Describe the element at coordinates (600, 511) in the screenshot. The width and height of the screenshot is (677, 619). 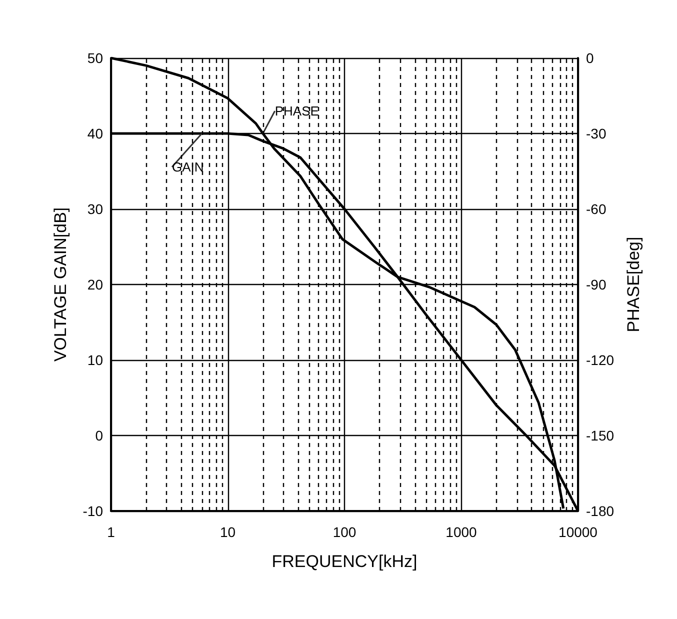
I see `y2-tick-label: -180` at that location.